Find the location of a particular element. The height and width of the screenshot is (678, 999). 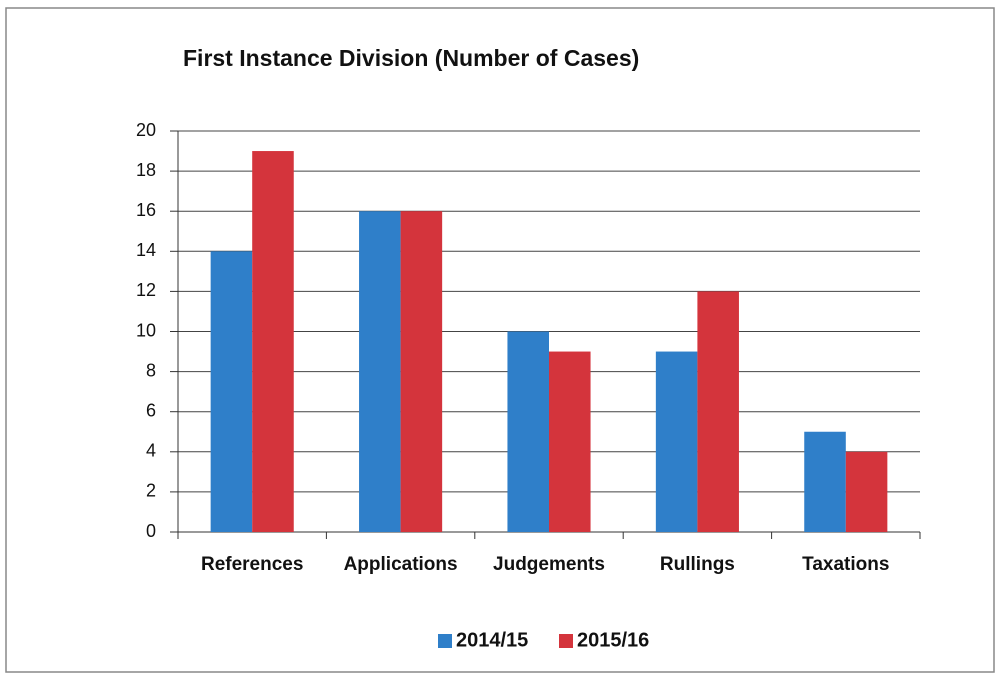

y-tick-label: 14 is located at coordinates (146, 250).